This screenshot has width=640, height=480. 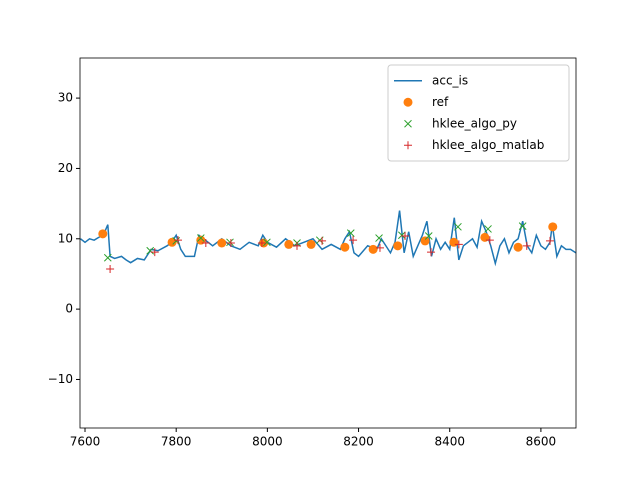 I want to click on data-line, so click(x=328, y=238).